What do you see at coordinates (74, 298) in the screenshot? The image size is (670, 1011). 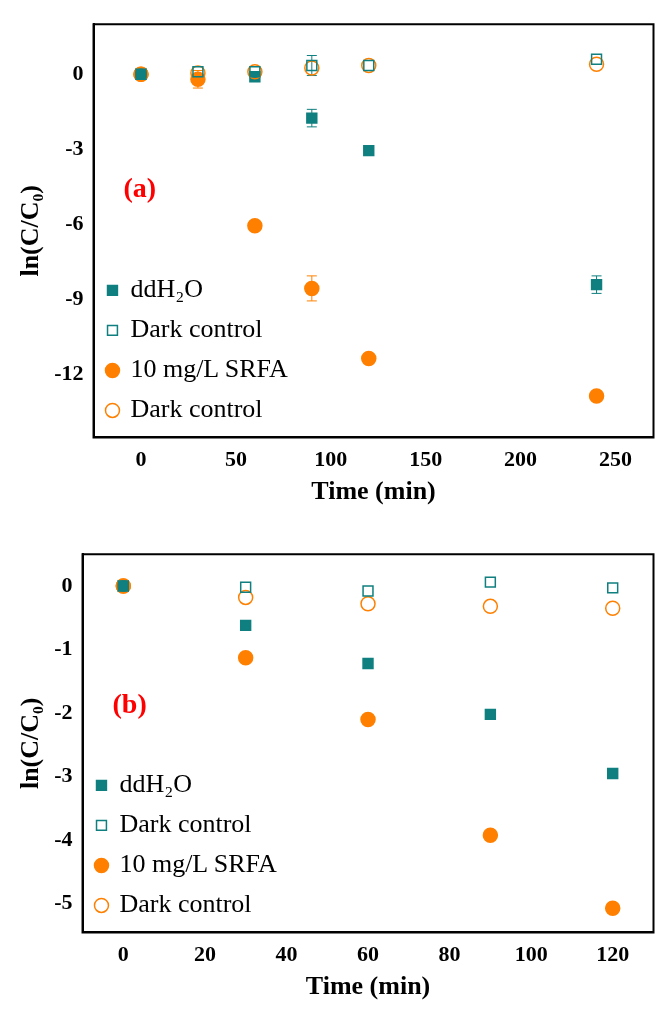 I see `y-tick-label: -9` at bounding box center [74, 298].